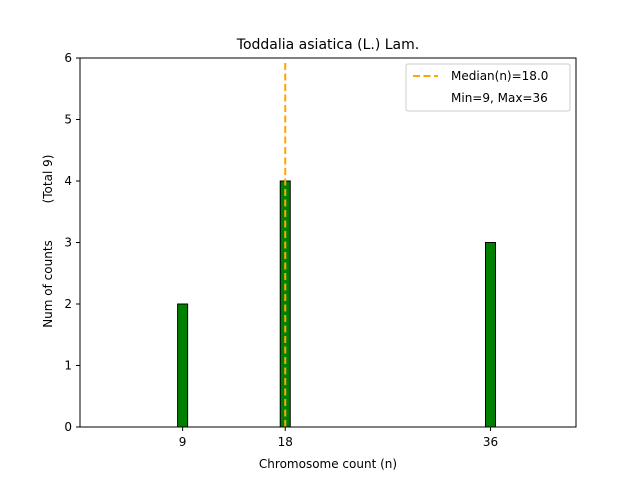 The image size is (640, 480). I want to click on y-tick-label: 4, so click(68, 181).